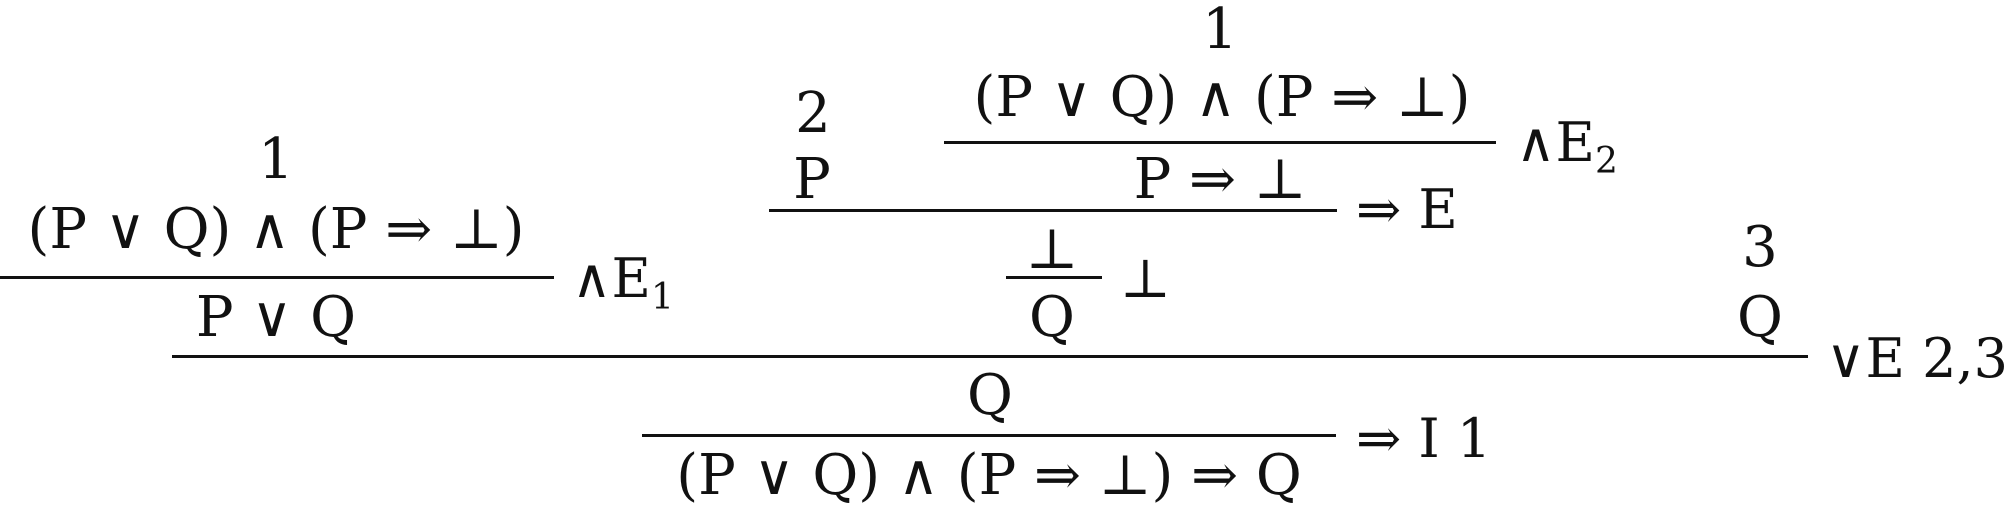  What do you see at coordinates (1145, 278) in the screenshot?
I see `rule-label-bottom-e: ⊥` at bounding box center [1145, 278].